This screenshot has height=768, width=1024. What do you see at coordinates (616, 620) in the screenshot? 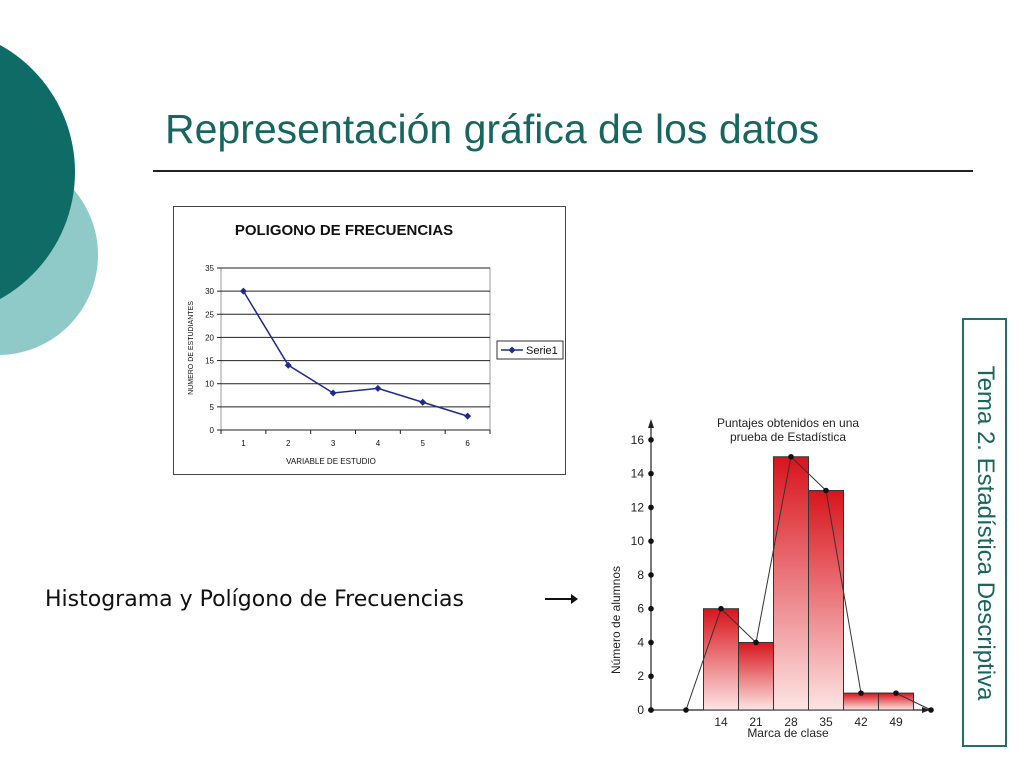
I see `chart2-ylabel: Número de alumnos` at bounding box center [616, 620].